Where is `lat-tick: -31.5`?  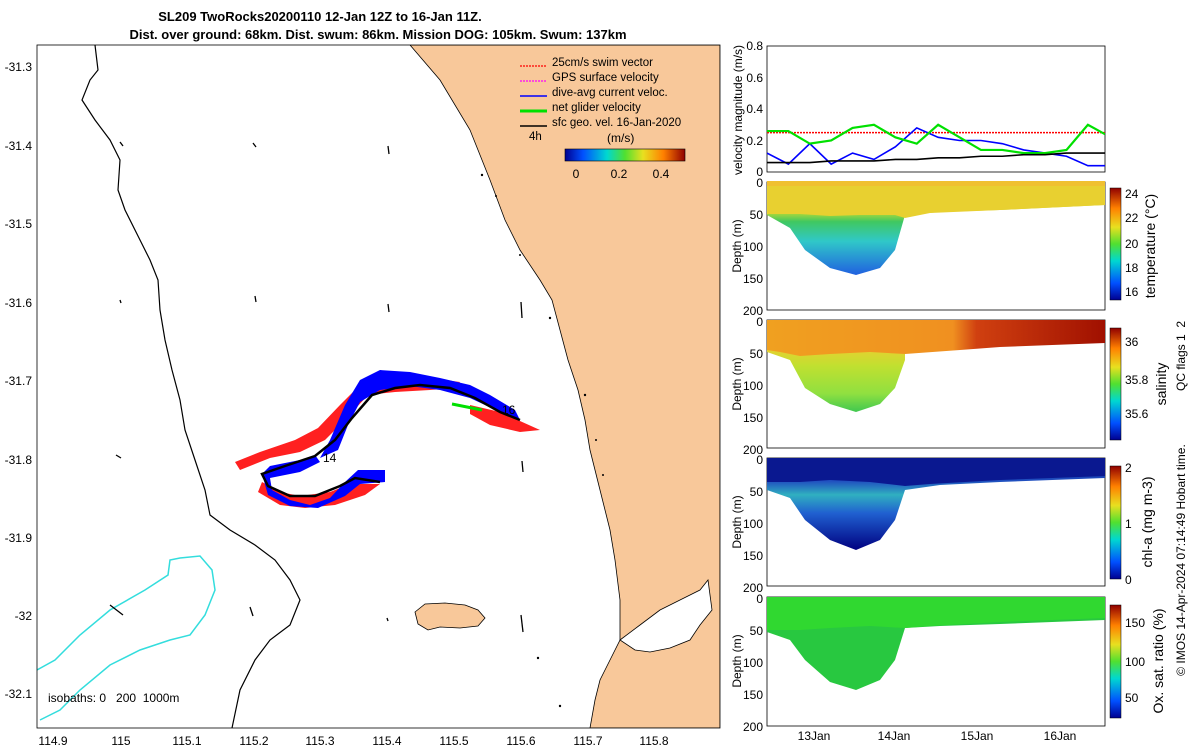 lat-tick: -31.5 is located at coordinates (19, 224).